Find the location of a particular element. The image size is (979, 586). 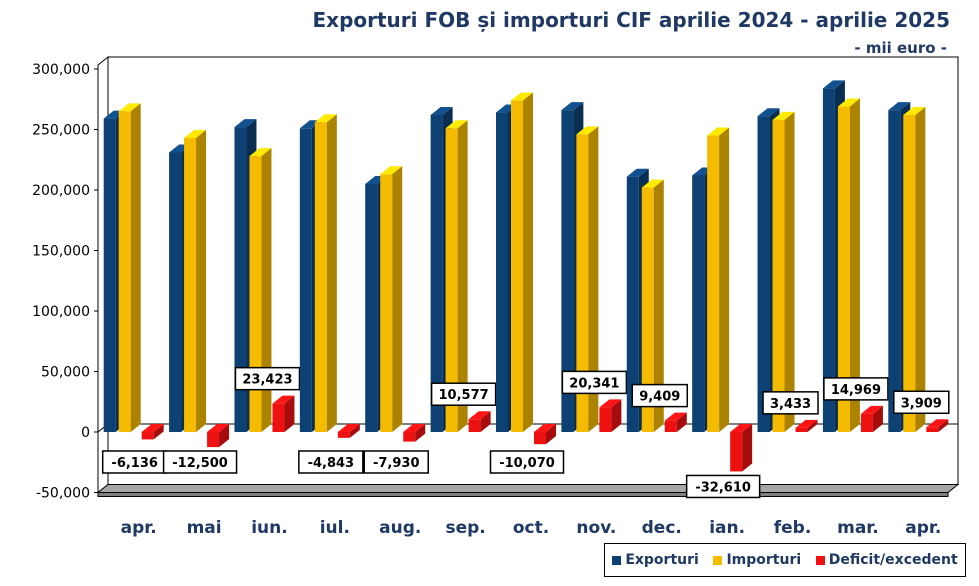

x-tick-label: sep. is located at coordinates (465, 528).